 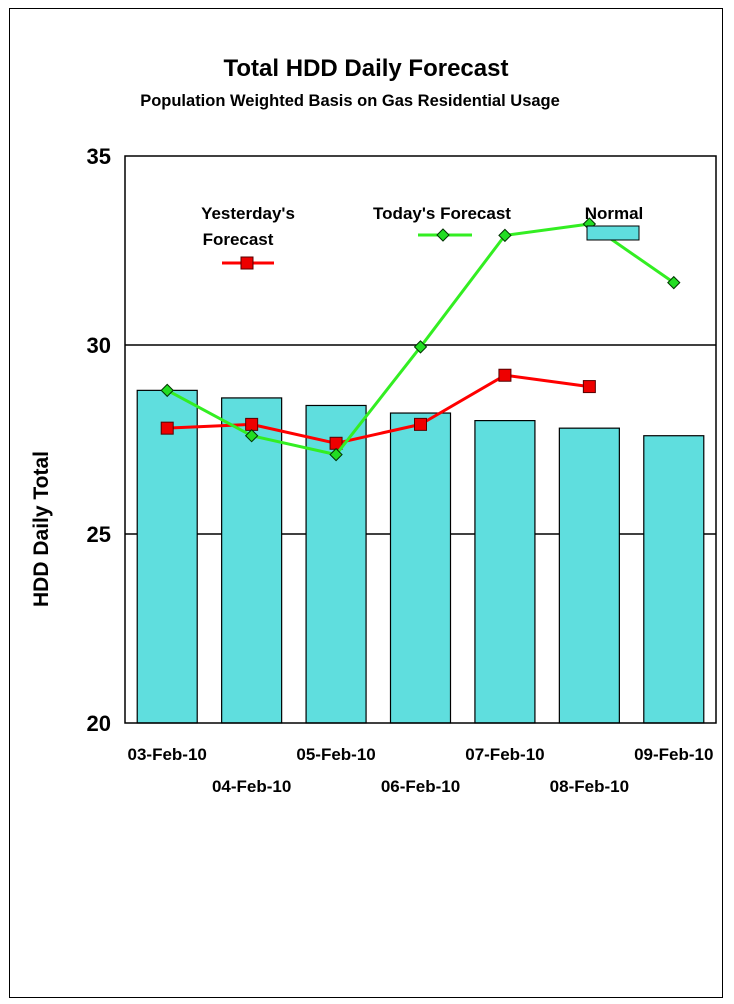 I want to click on x-tick-label: 08-Feb-10, so click(x=589, y=786).